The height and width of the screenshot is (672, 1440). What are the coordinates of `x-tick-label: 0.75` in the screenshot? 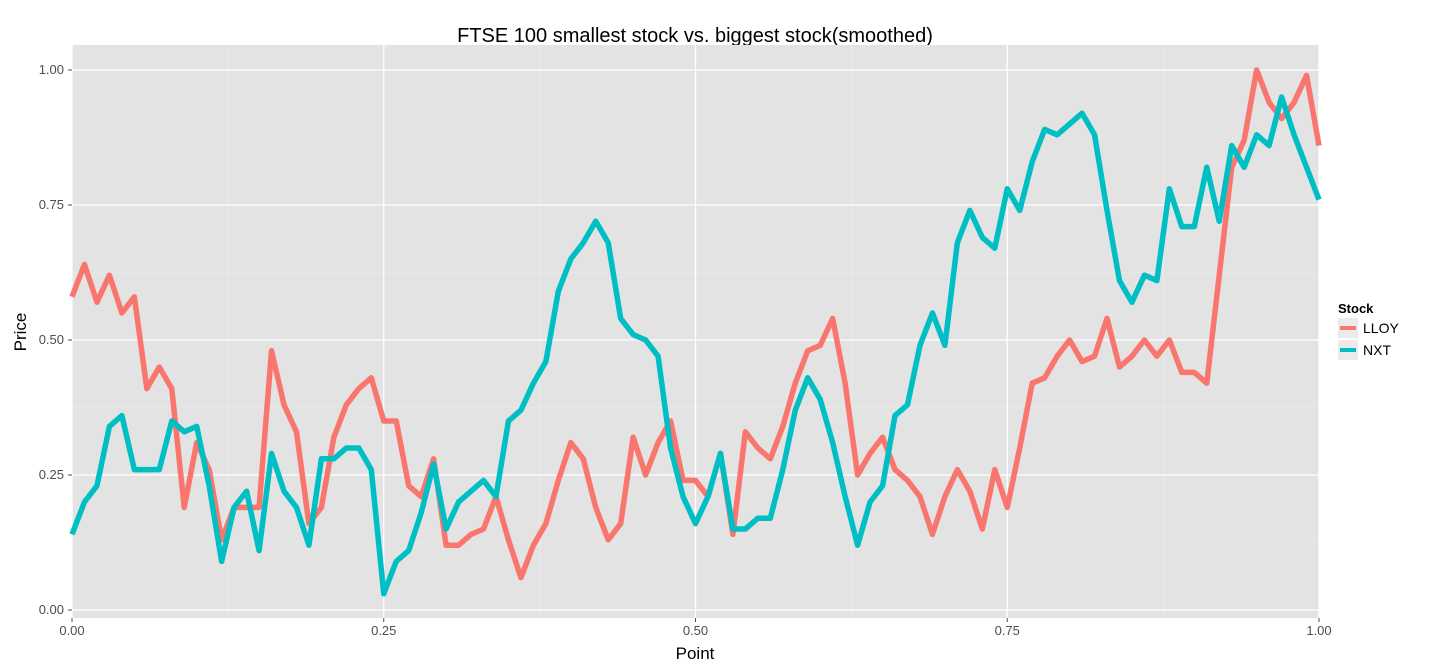 It's located at (1007, 630).